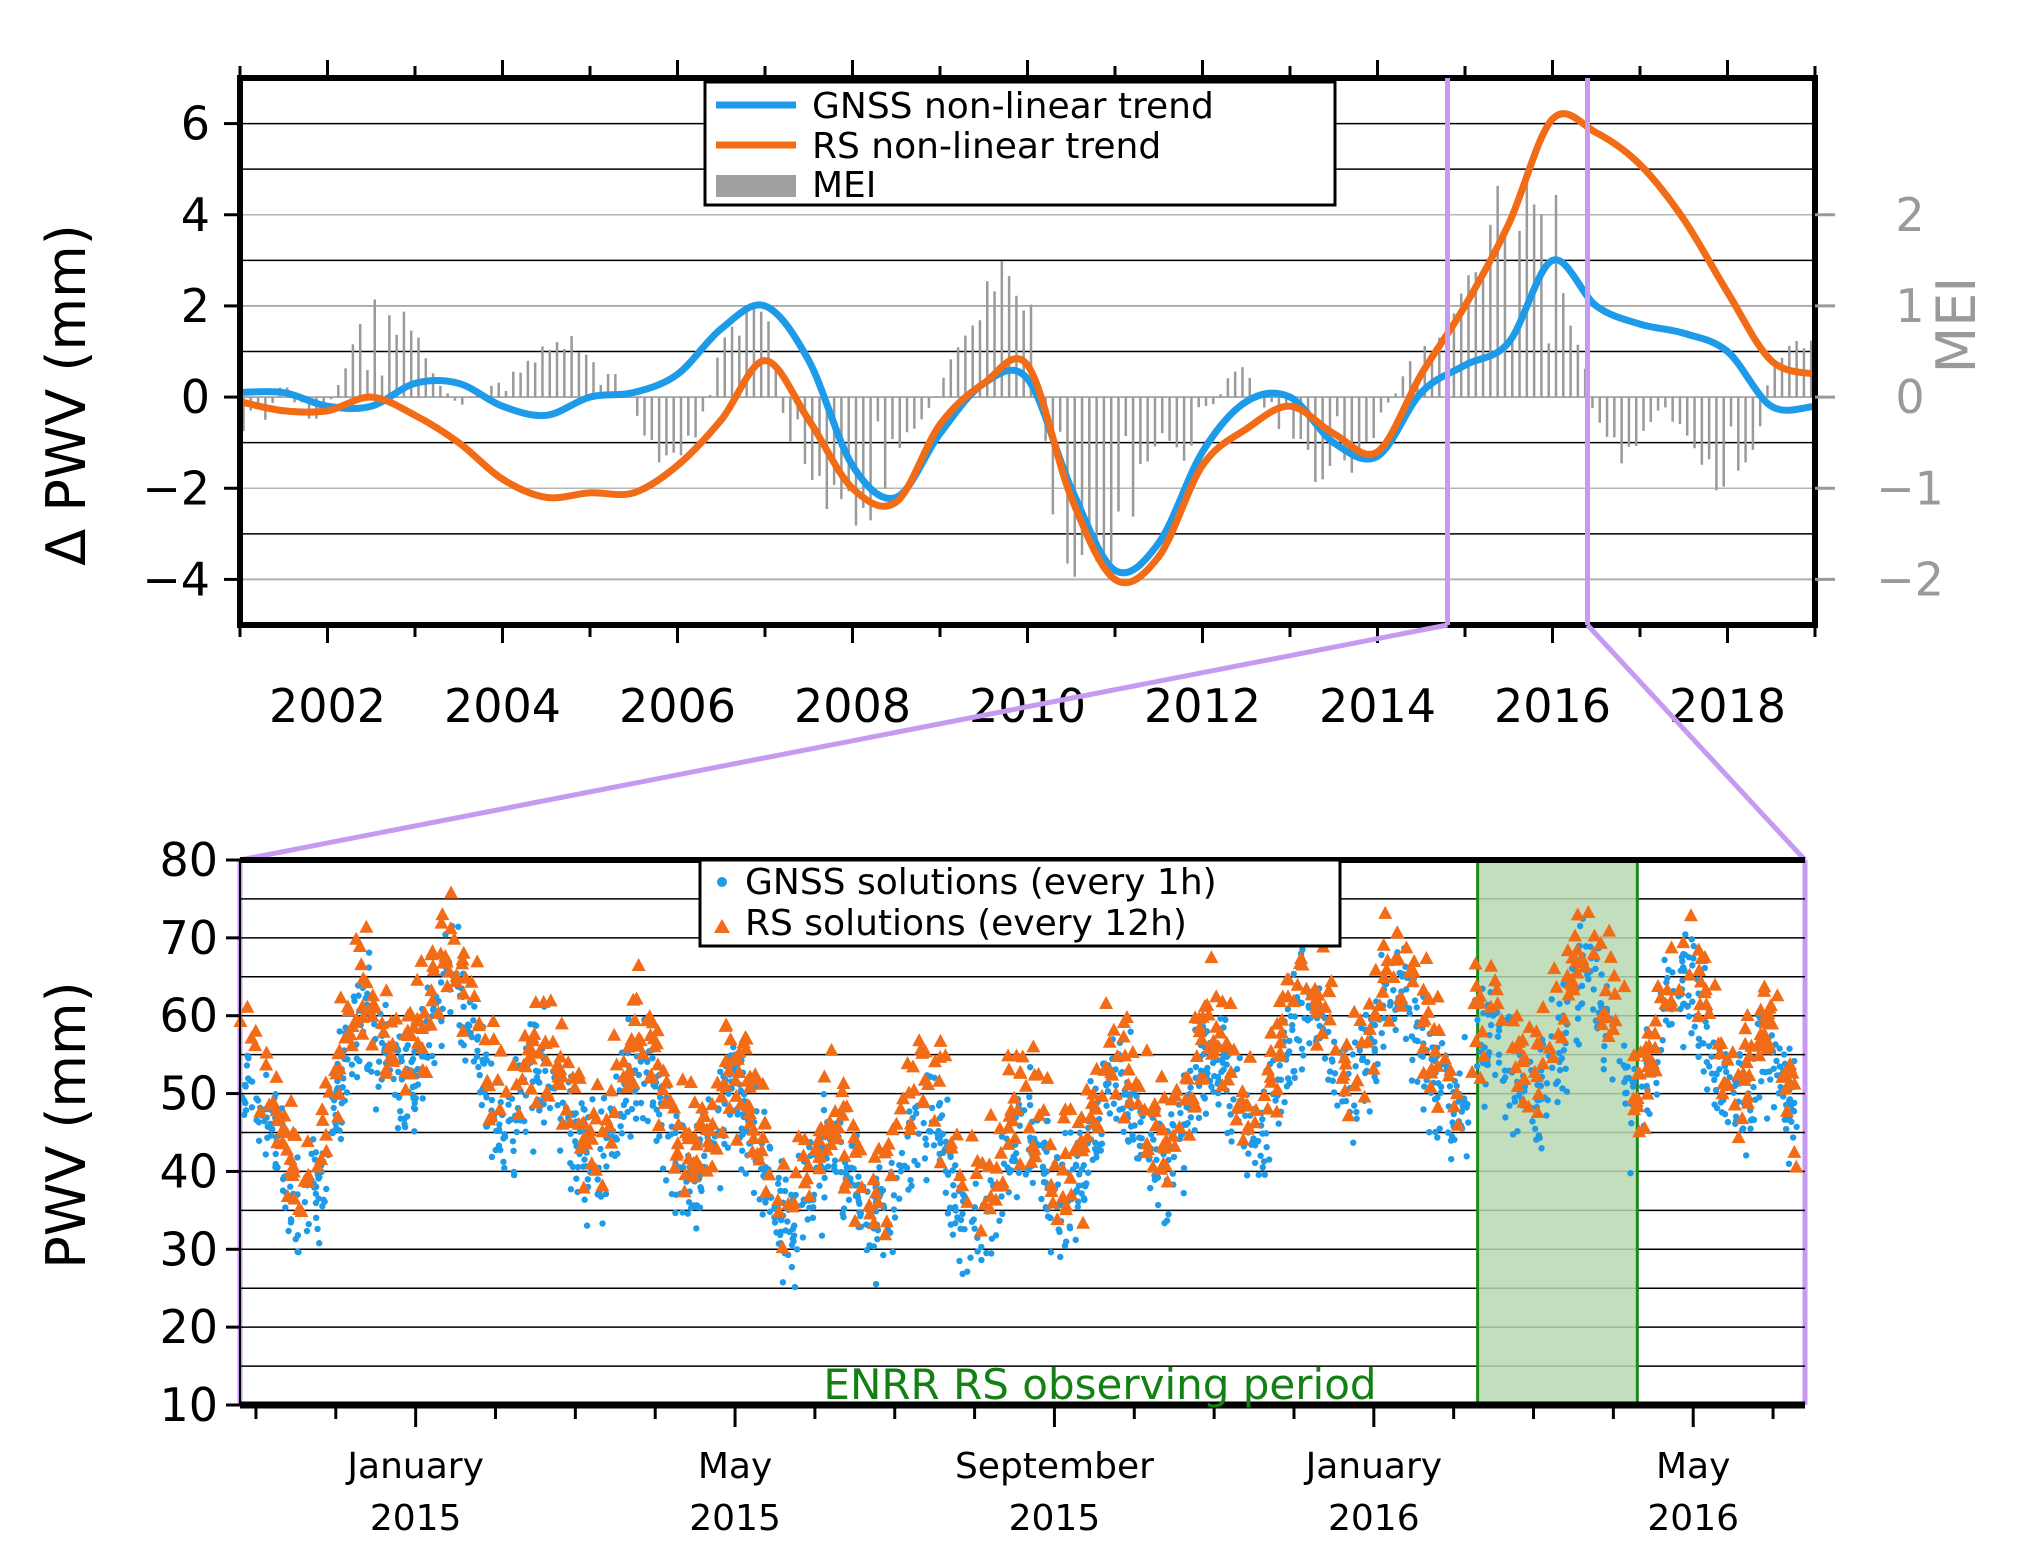 The image size is (2030, 1555). Describe the element at coordinates (176, 579) in the screenshot. I see `top-y-tick-label: −4` at that location.